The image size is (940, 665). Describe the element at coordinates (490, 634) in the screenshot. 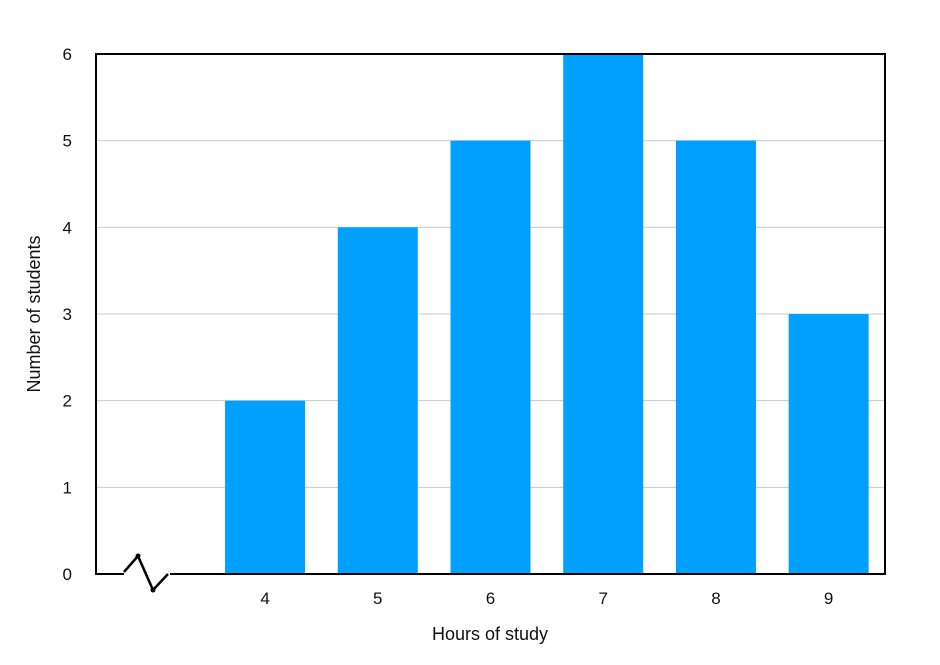

I see `x-axis-title: Hours of study` at that location.